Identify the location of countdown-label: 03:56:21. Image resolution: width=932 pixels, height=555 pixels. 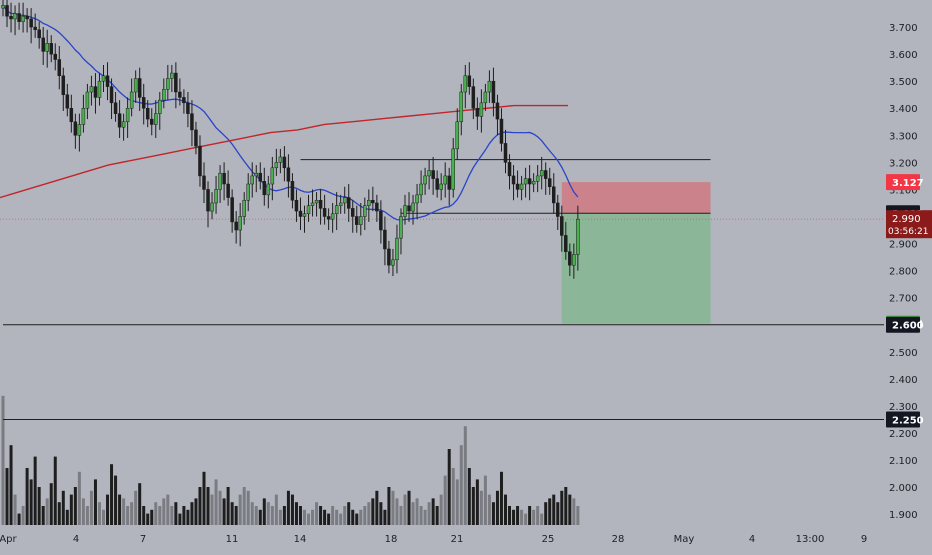
(908, 232).